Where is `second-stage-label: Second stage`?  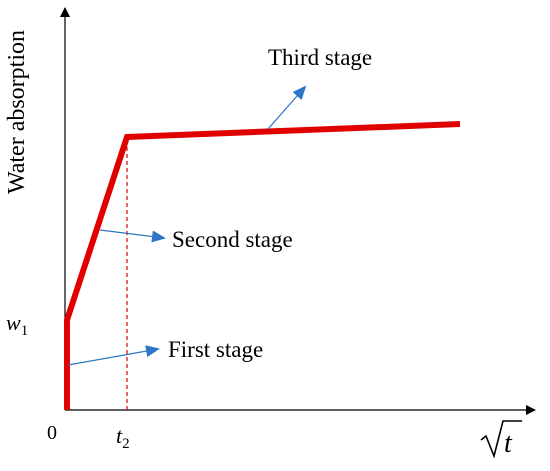
second-stage-label: Second stage is located at coordinates (232, 239).